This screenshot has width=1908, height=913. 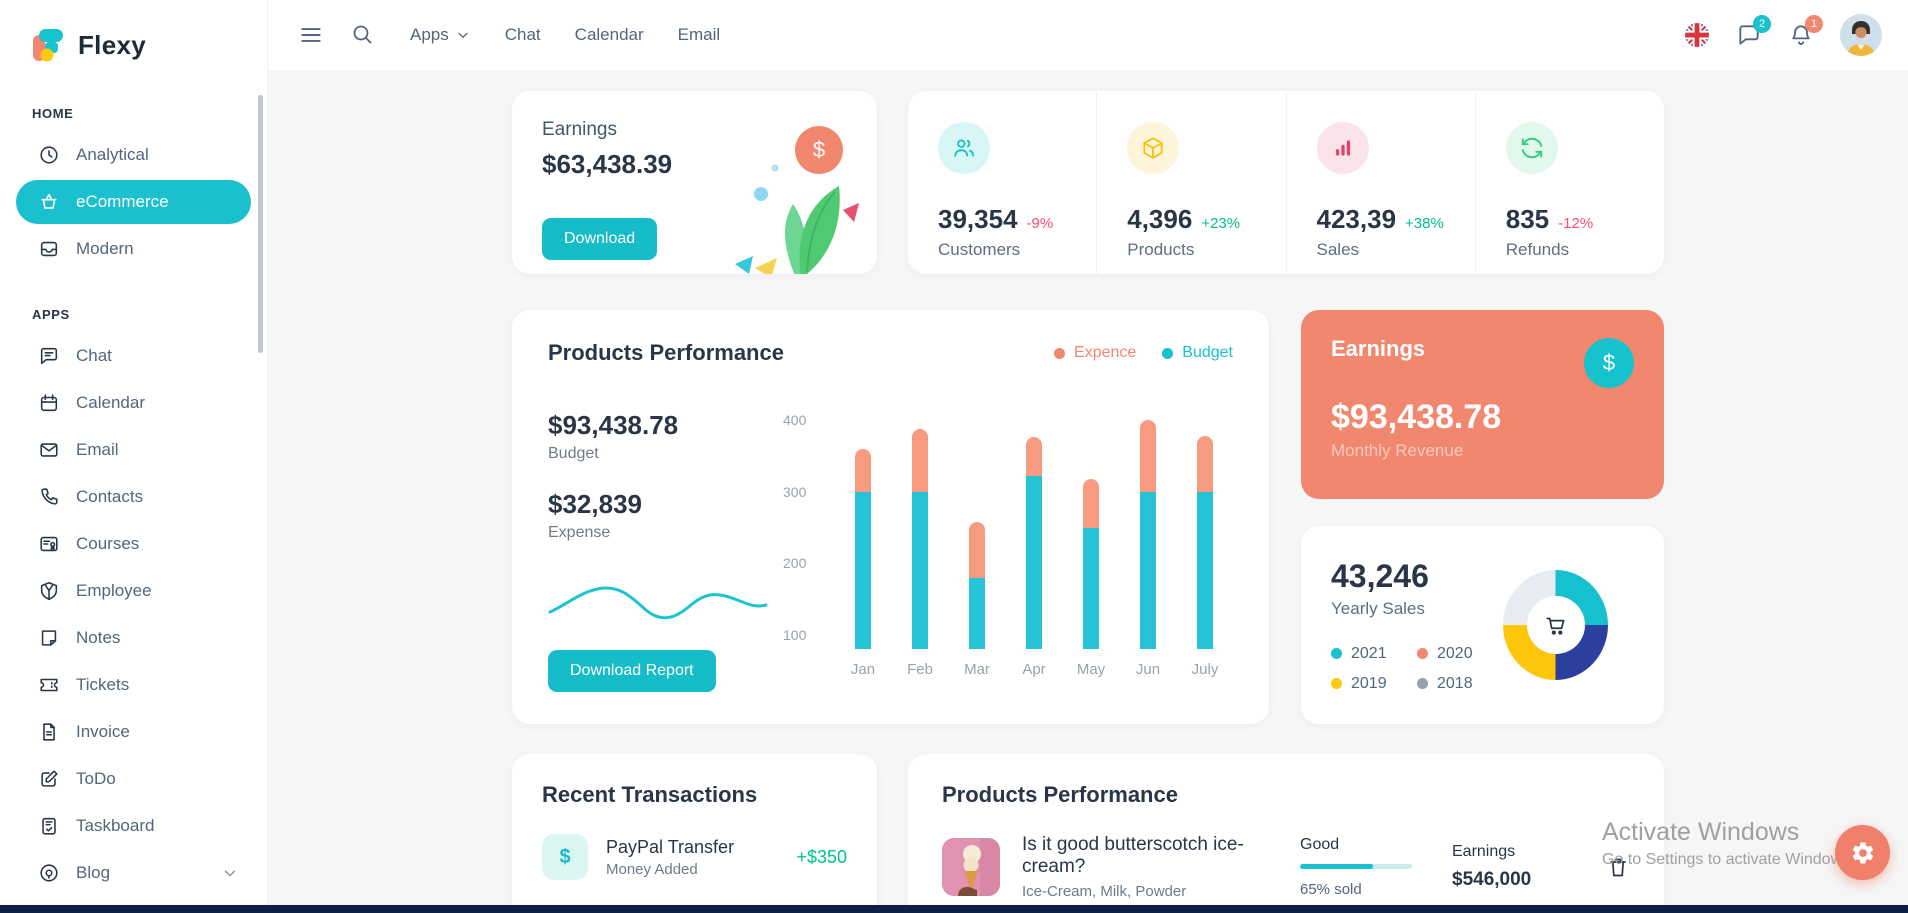 What do you see at coordinates (133, 33) in the screenshot?
I see `brand-logo: Flexy` at bounding box center [133, 33].